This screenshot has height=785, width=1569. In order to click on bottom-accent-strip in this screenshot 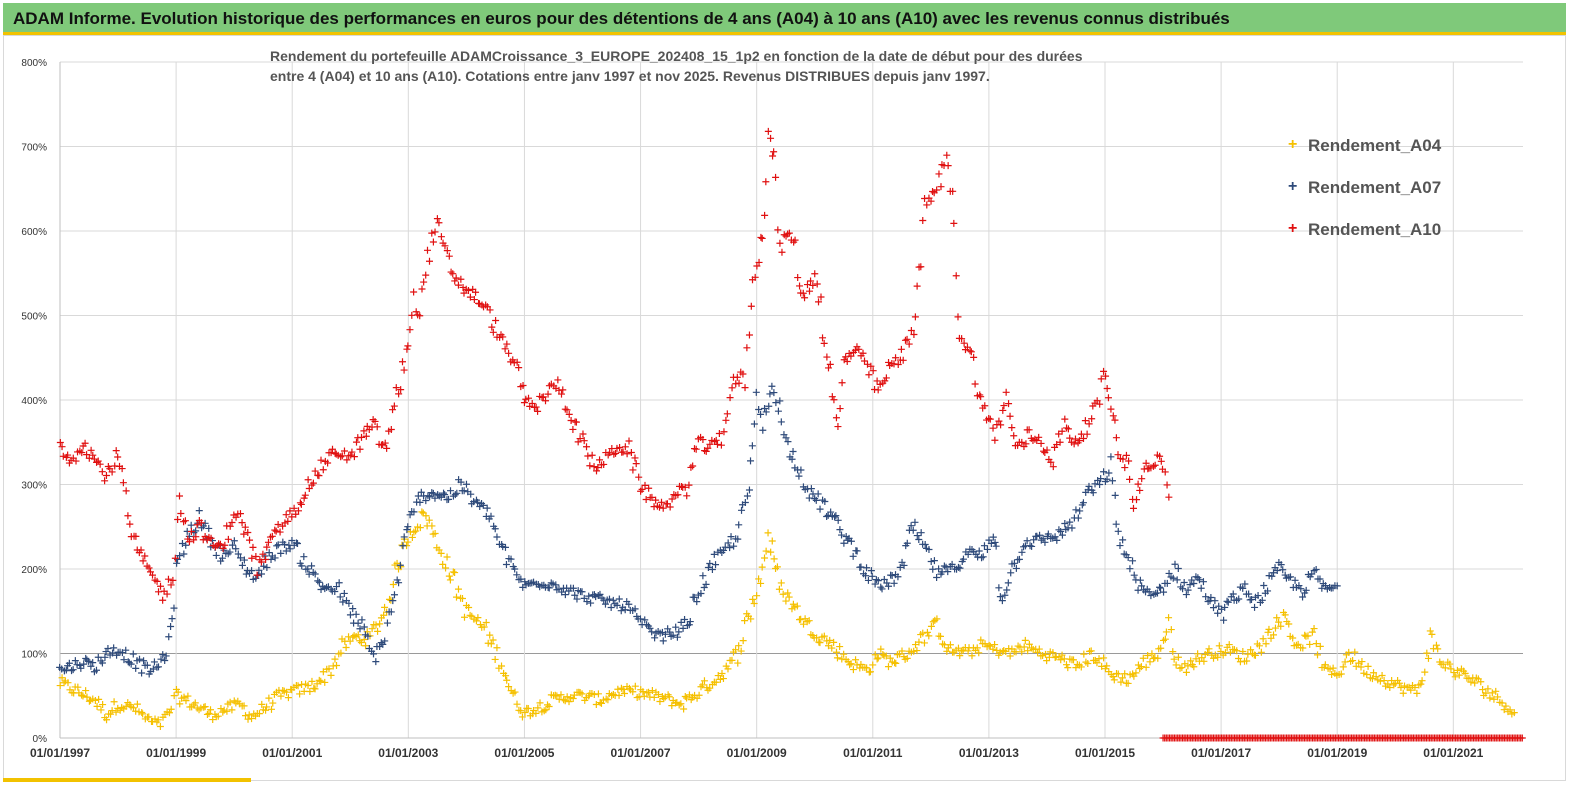, I will do `click(127, 780)`.